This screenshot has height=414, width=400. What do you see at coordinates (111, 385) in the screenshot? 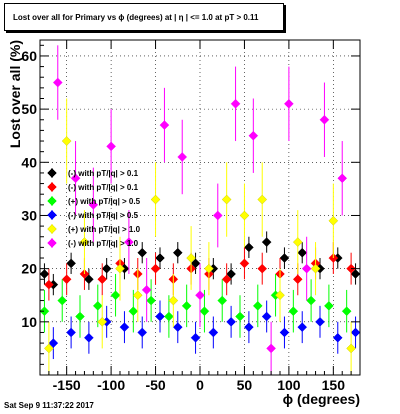
I see `x-tick-label: -100` at bounding box center [111, 385].